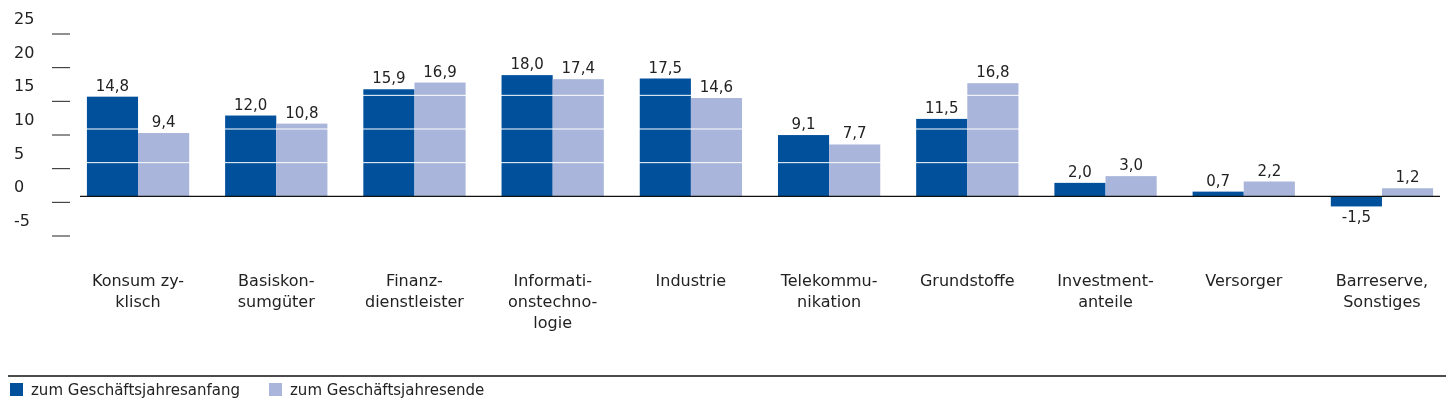  What do you see at coordinates (24, 18) in the screenshot?
I see `y-tick-label: 25` at bounding box center [24, 18].